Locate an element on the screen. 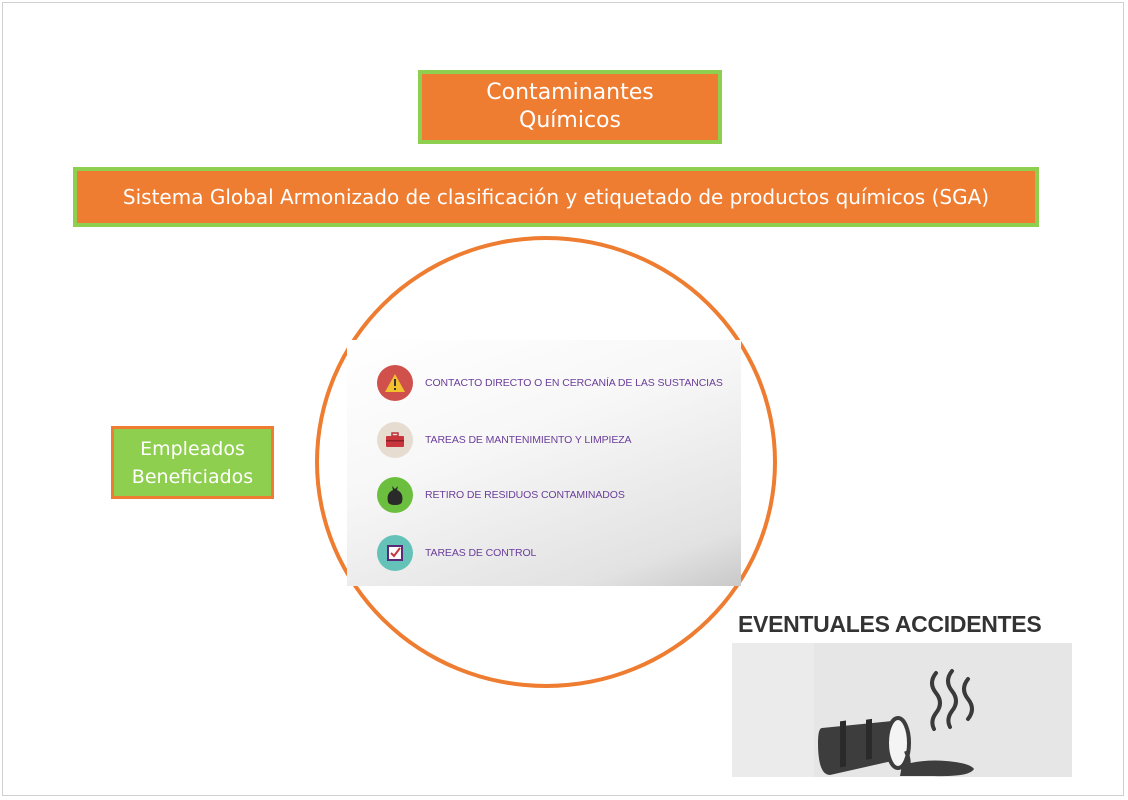 The image size is (1128, 800). employees-box: Empleados Beneficiados is located at coordinates (192, 462).